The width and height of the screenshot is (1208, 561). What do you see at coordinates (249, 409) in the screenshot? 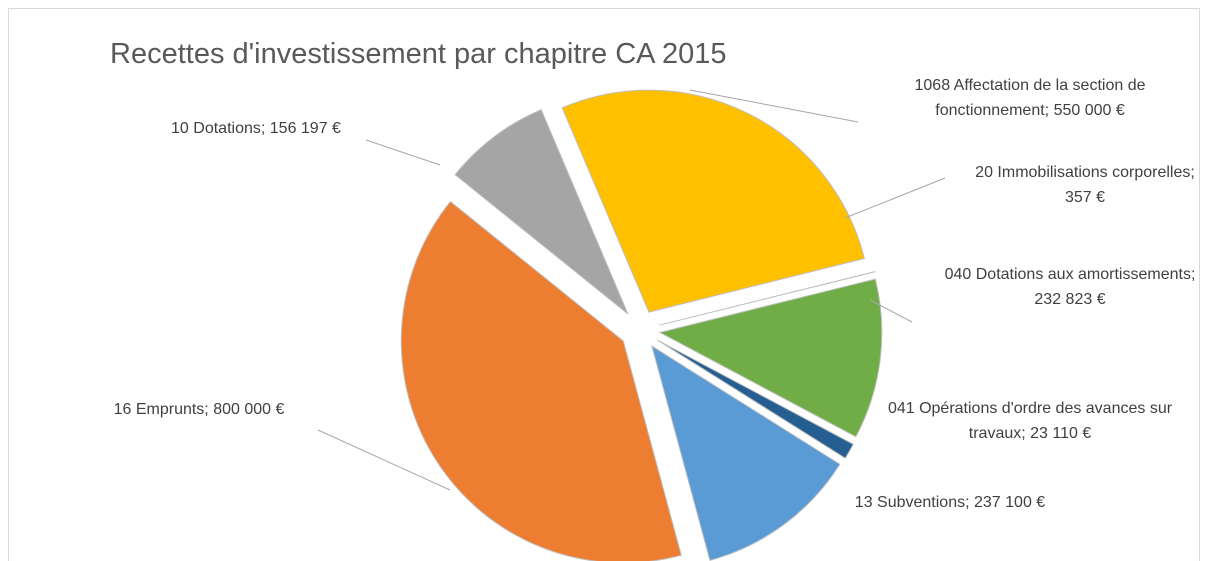
I see `value-label: 800 000 €` at bounding box center [249, 409].